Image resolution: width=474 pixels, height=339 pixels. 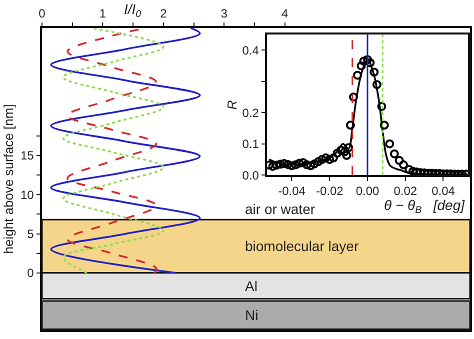 What do you see at coordinates (251, 315) in the screenshot?
I see `band-label: Ni` at bounding box center [251, 315].